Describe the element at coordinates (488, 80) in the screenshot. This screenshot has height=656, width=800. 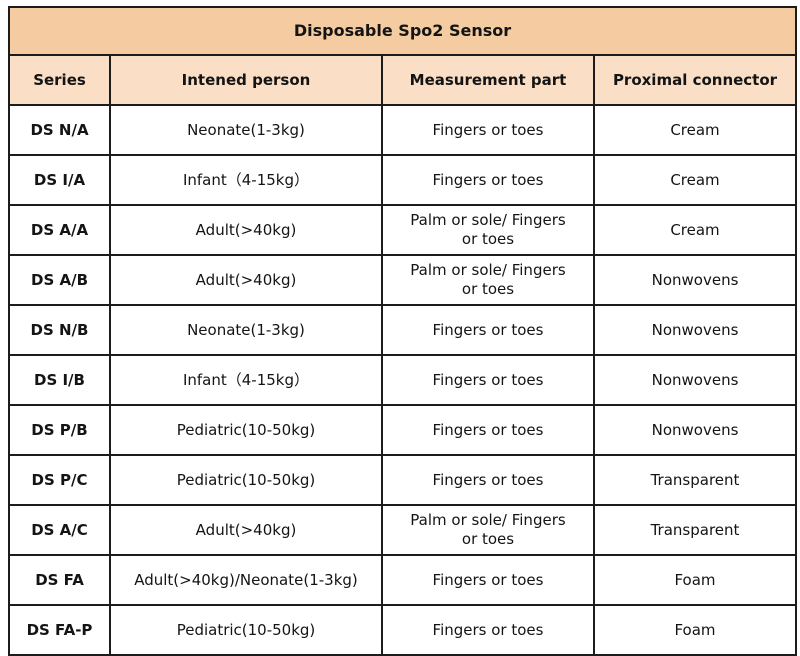
I see `column-header-measurement-part: Measurement part` at that location.